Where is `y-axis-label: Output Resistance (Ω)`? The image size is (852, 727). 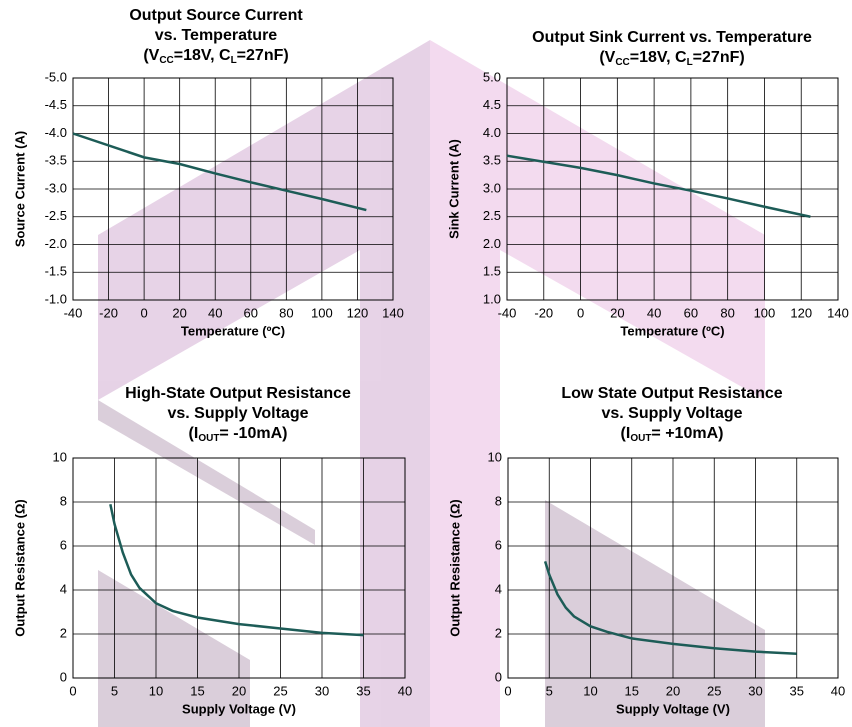 y-axis-label: Output Resistance (Ω) is located at coordinates (19, 568).